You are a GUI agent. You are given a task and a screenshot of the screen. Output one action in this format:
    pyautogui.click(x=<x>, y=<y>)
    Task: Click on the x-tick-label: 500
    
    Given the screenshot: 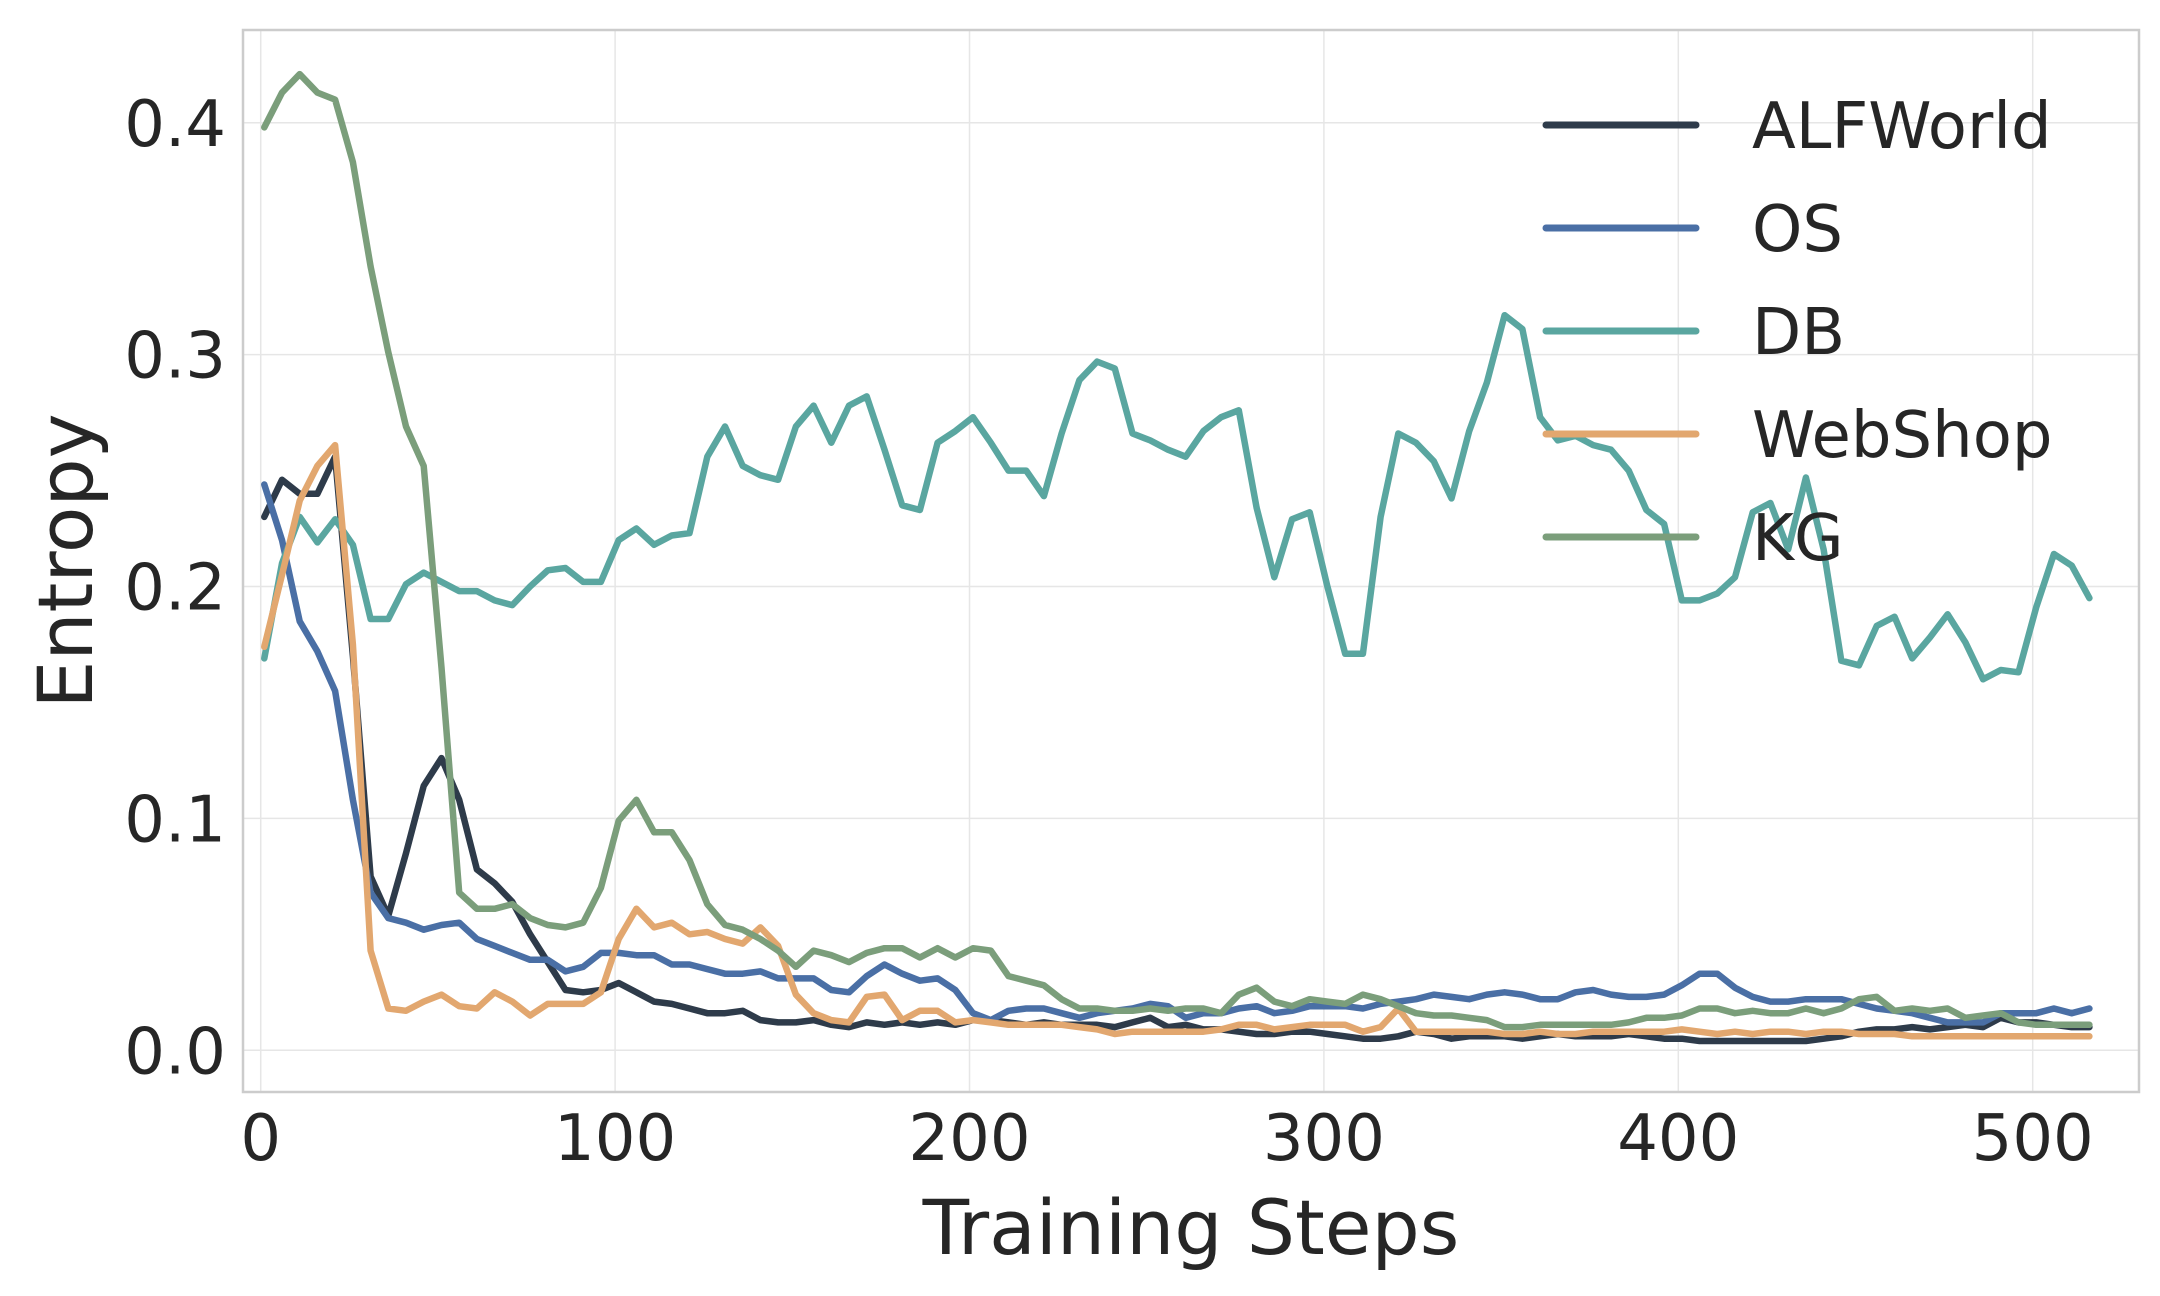 What is the action you would take?
    pyautogui.click(x=2033, y=1139)
    